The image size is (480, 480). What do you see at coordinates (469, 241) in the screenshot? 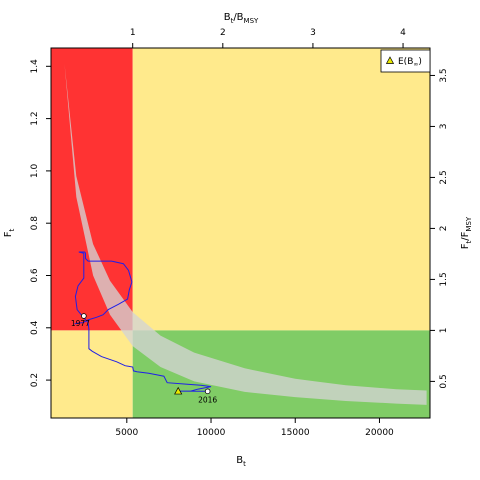
I see `y-axis-right-title-sub: t` at bounding box center [469, 241].